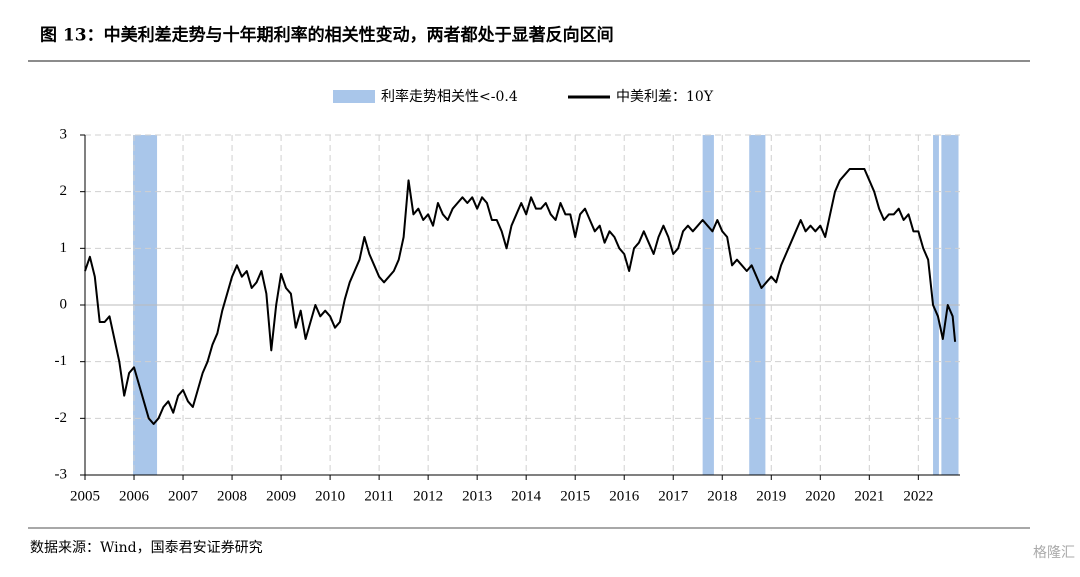  What do you see at coordinates (354, 96) in the screenshot?
I see `legend-swatch` at bounding box center [354, 96].